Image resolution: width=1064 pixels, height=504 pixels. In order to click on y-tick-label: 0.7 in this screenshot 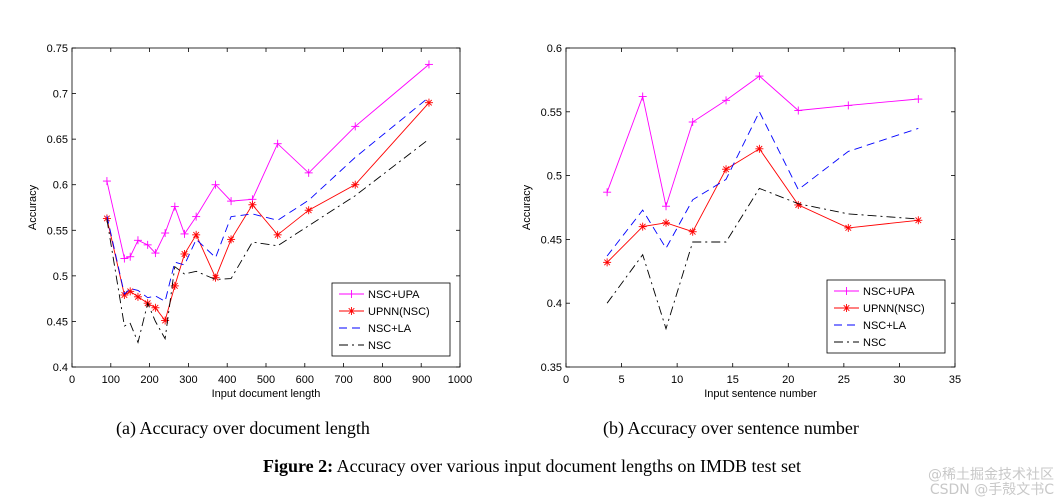, I will do `click(60, 95)`.